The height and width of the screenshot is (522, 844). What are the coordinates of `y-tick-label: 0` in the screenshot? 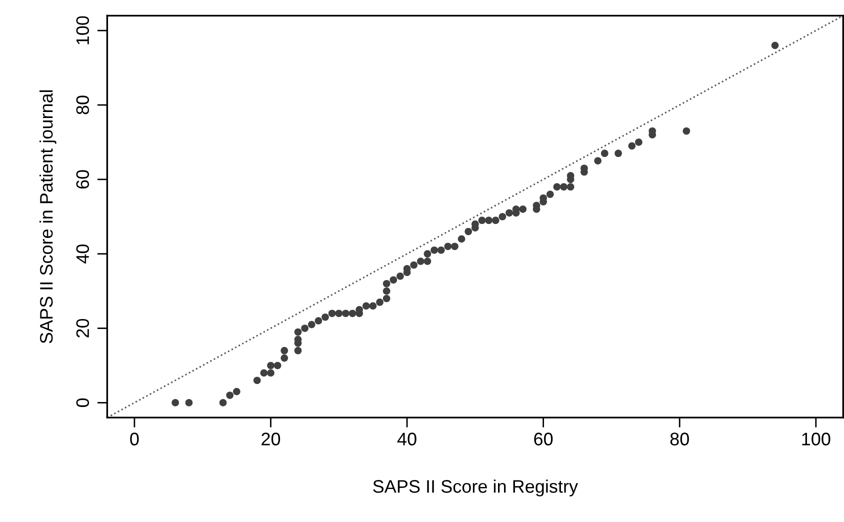 It's located at (83, 403).